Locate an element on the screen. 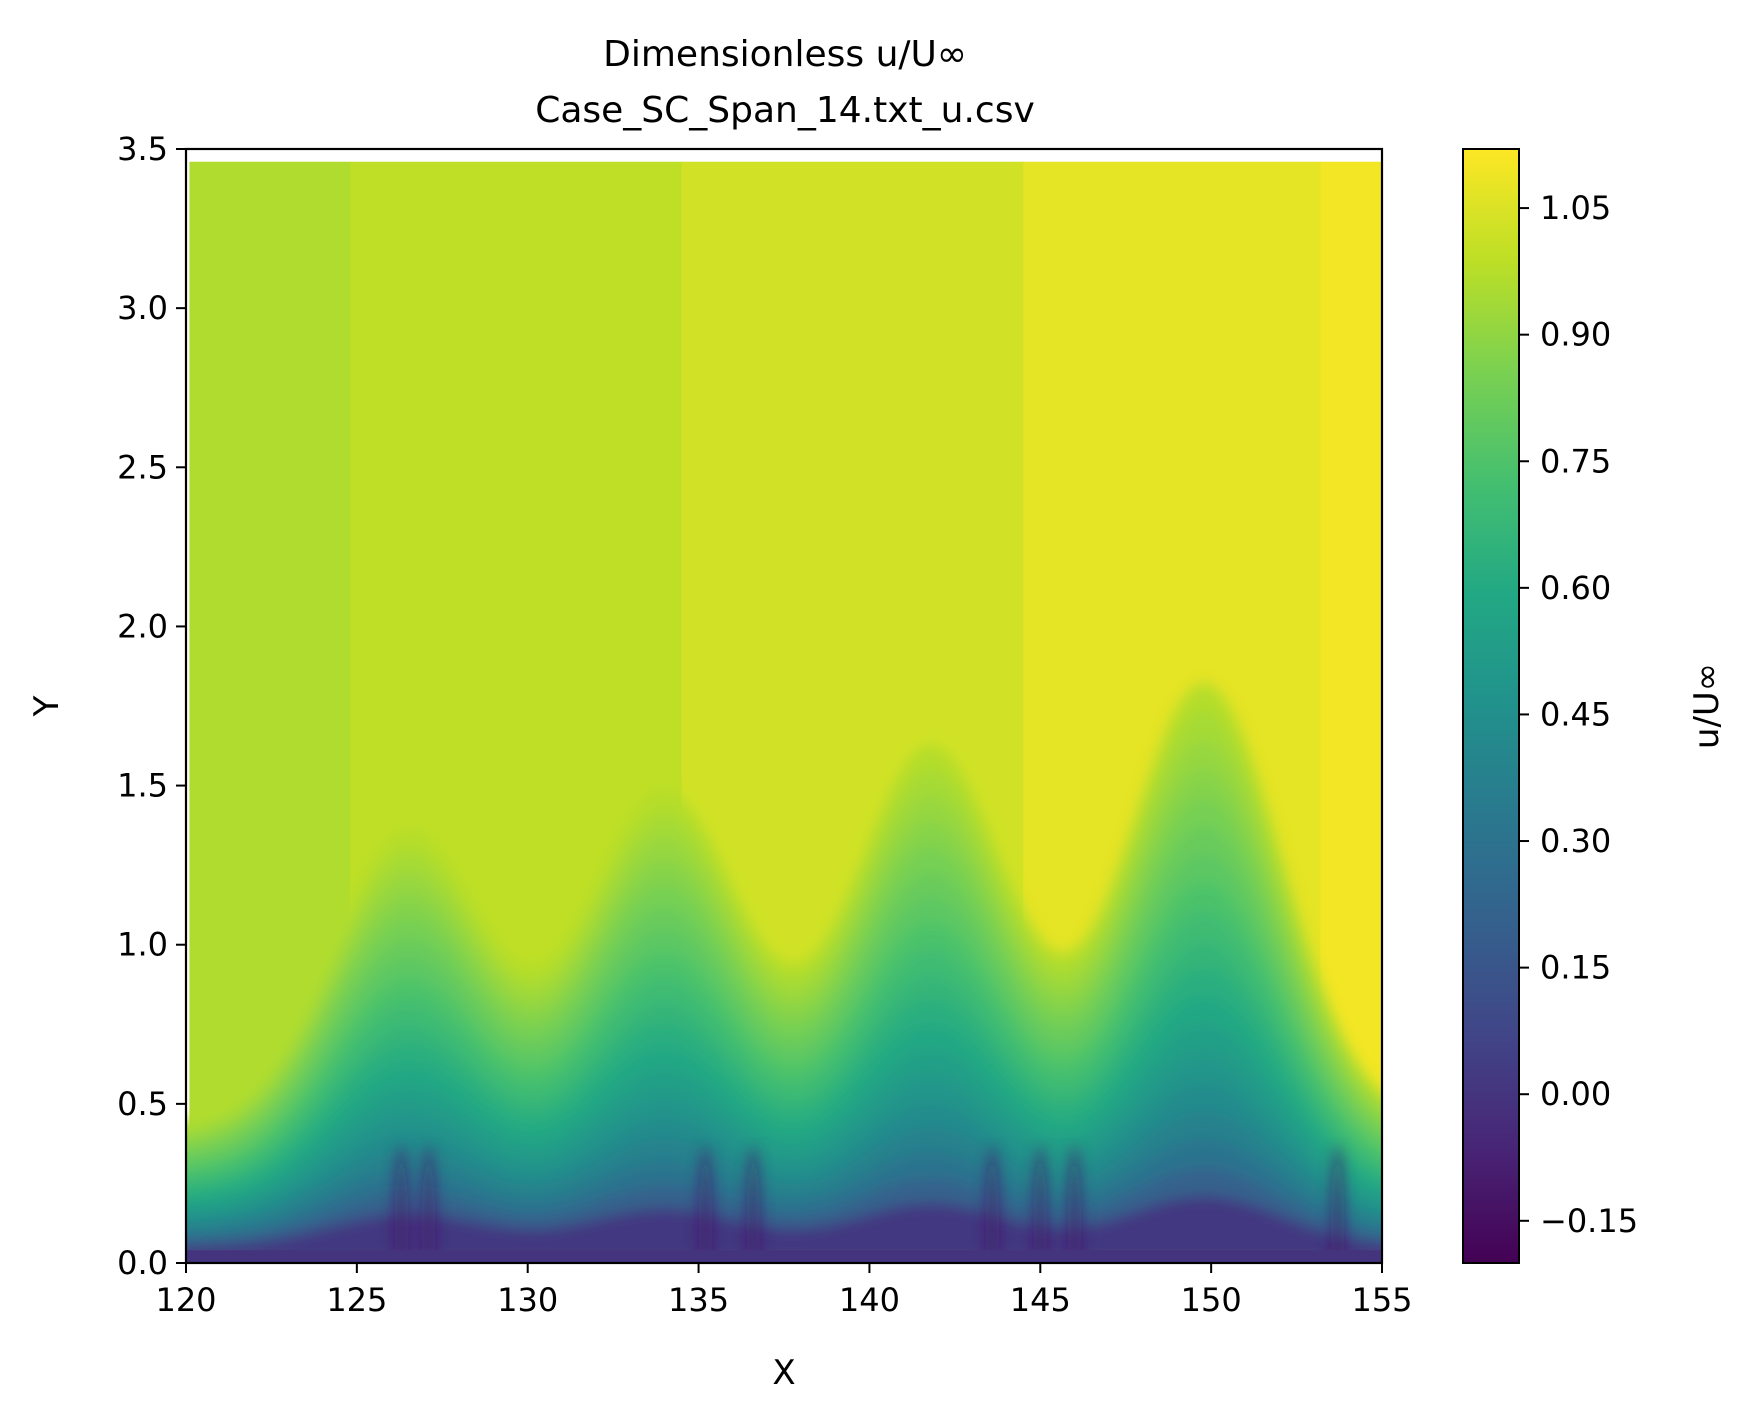 Image resolution: width=1749 pixels, height=1417 pixels. x-tick-label: 120 is located at coordinates (185, 1300).